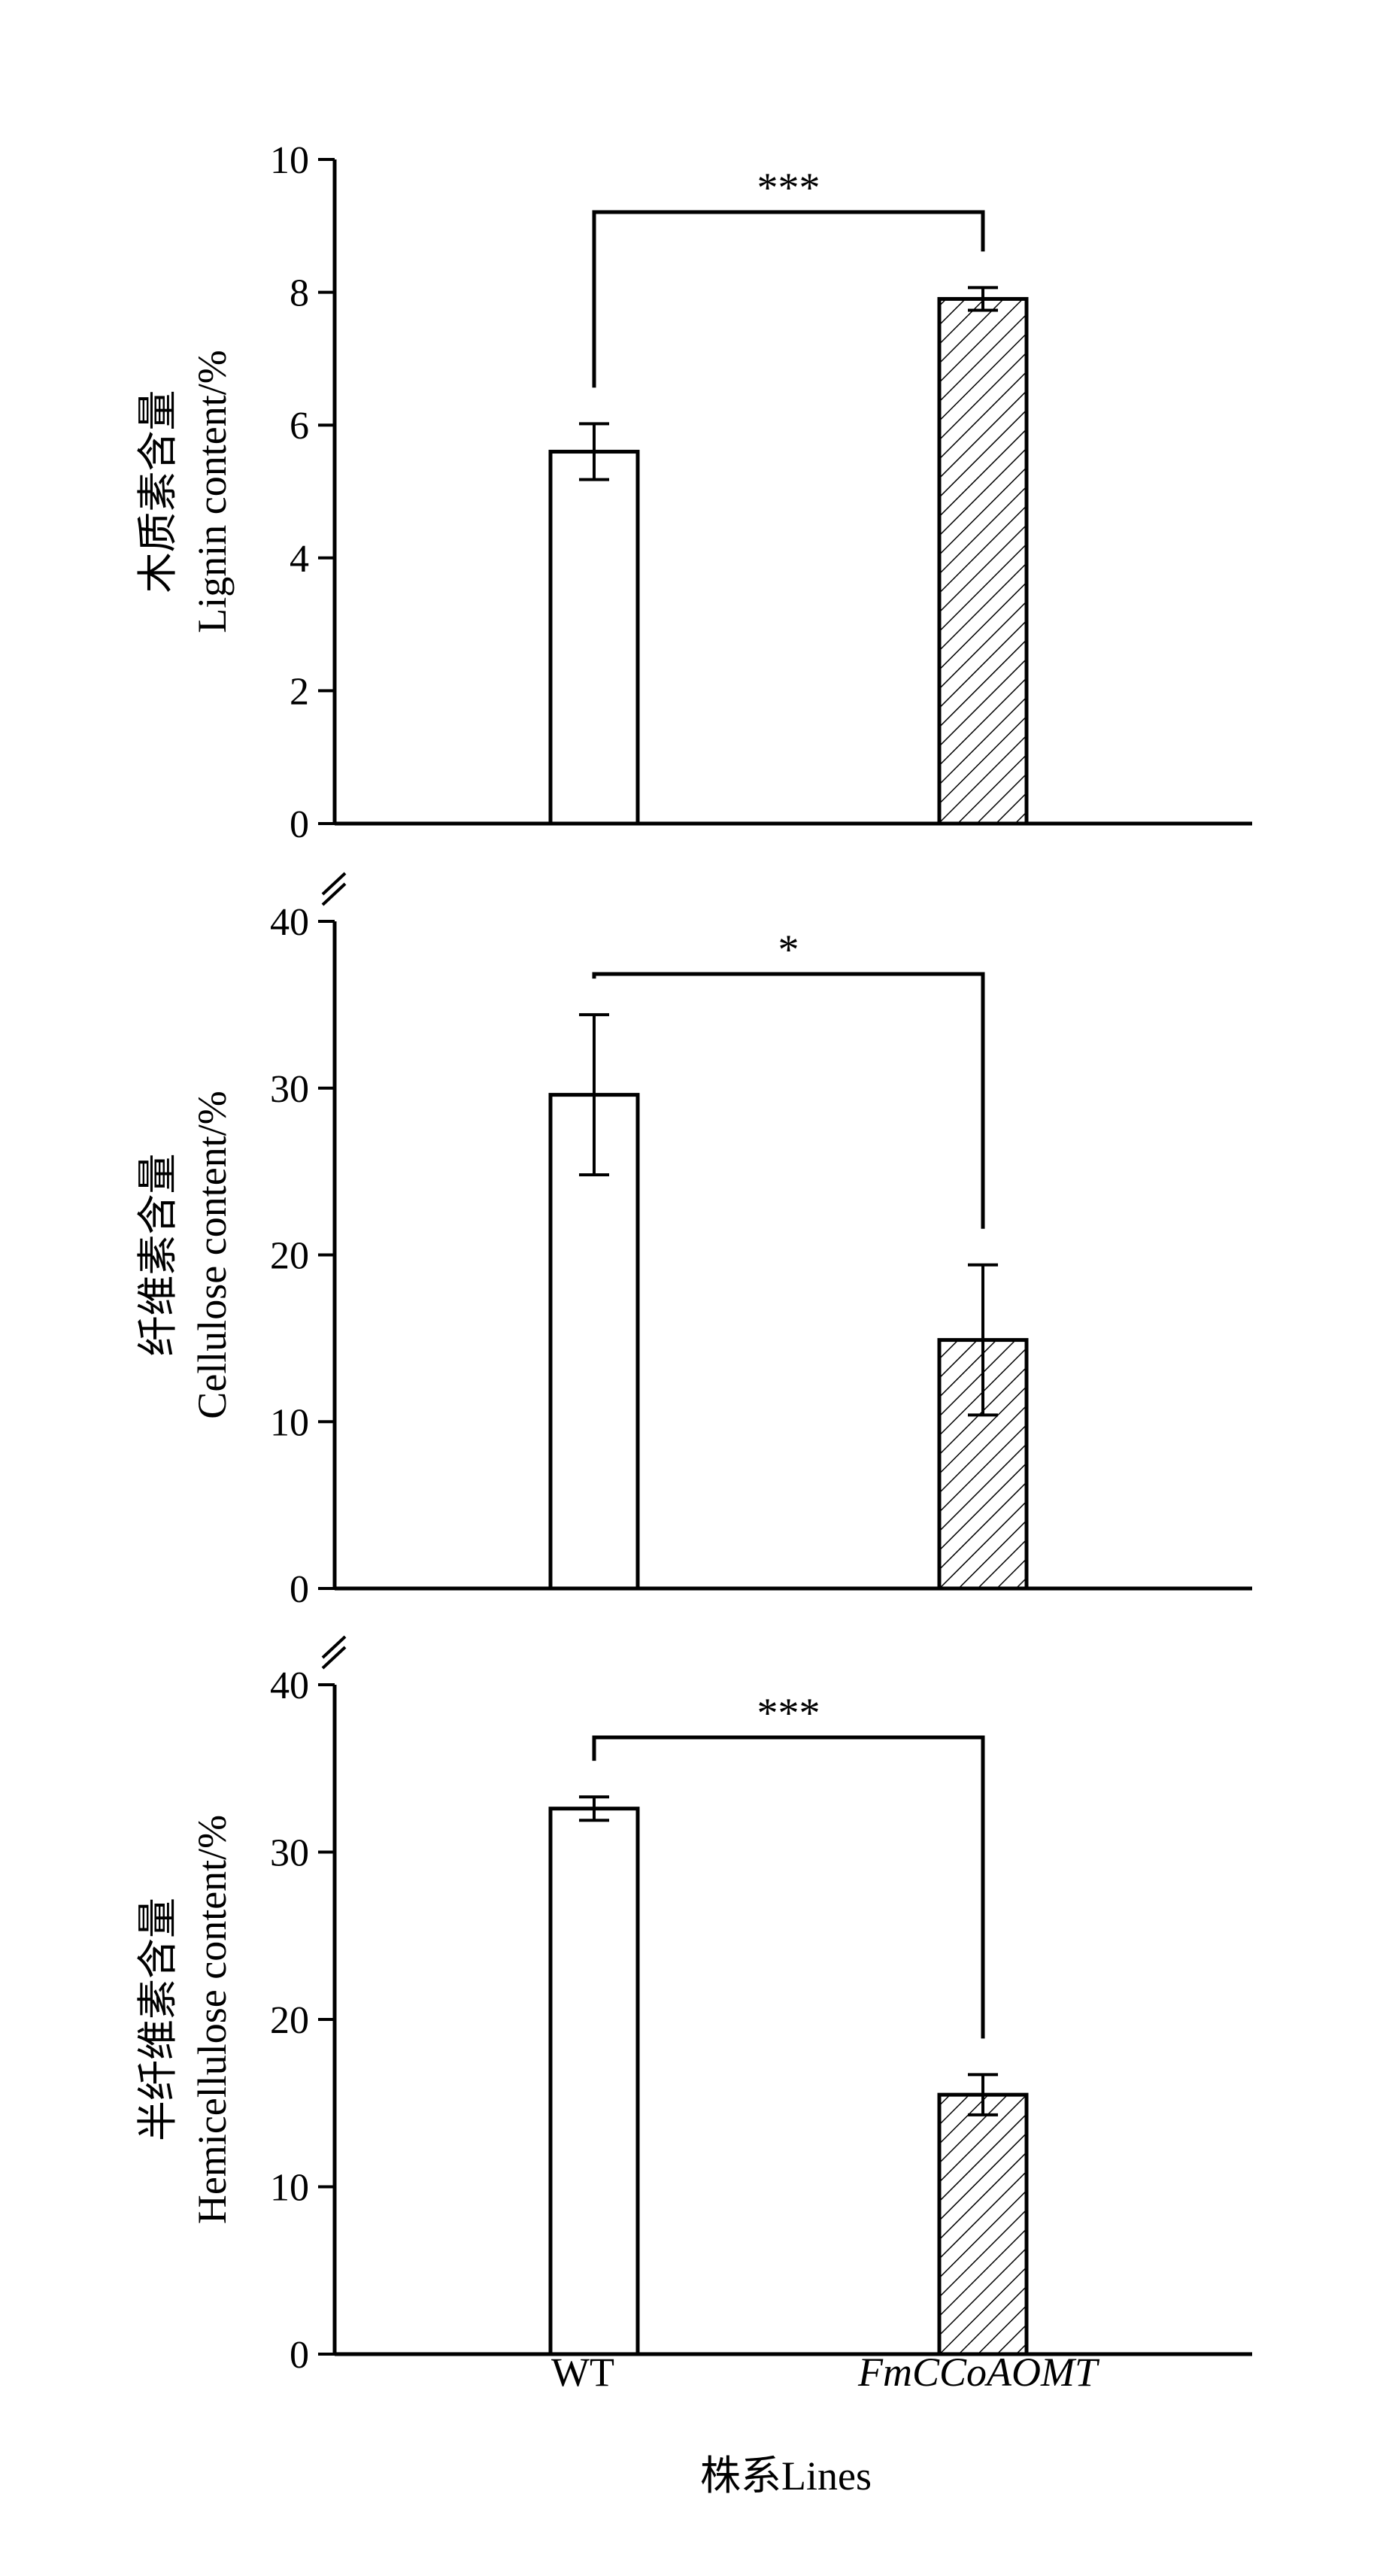 The height and width of the screenshot is (2576, 1386). Describe the element at coordinates (299, 559) in the screenshot. I see `y-tick-label: 4` at that location.